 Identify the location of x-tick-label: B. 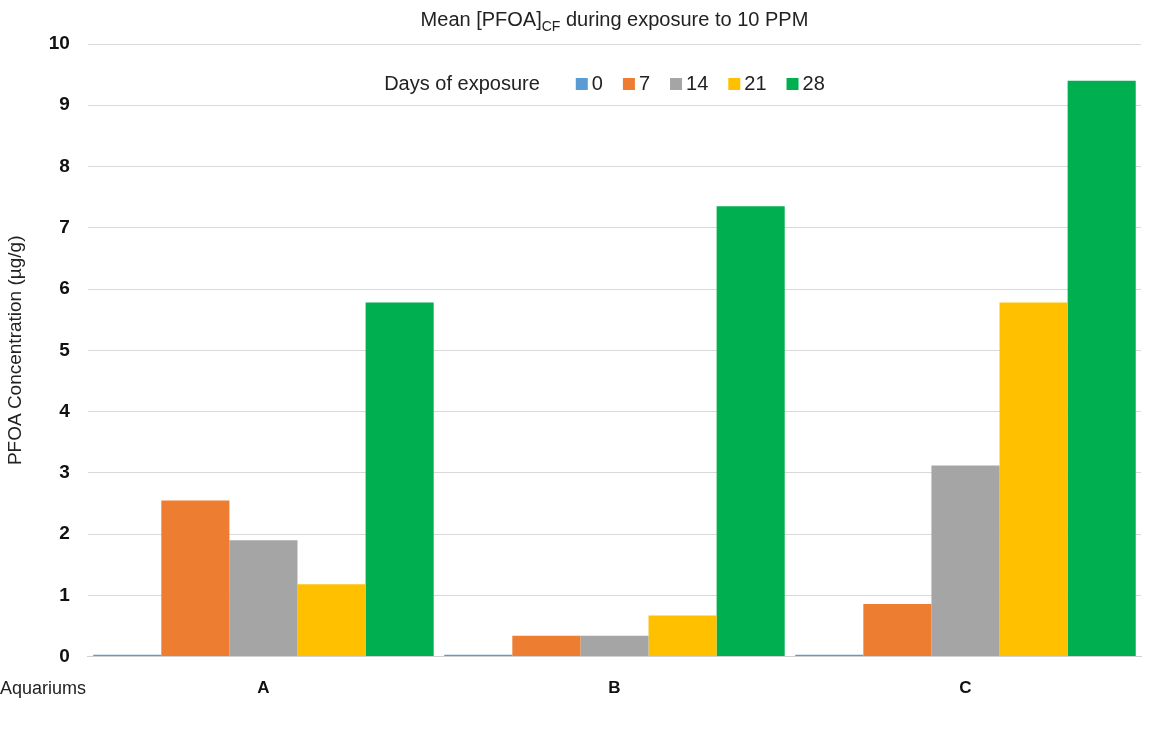
(614, 688).